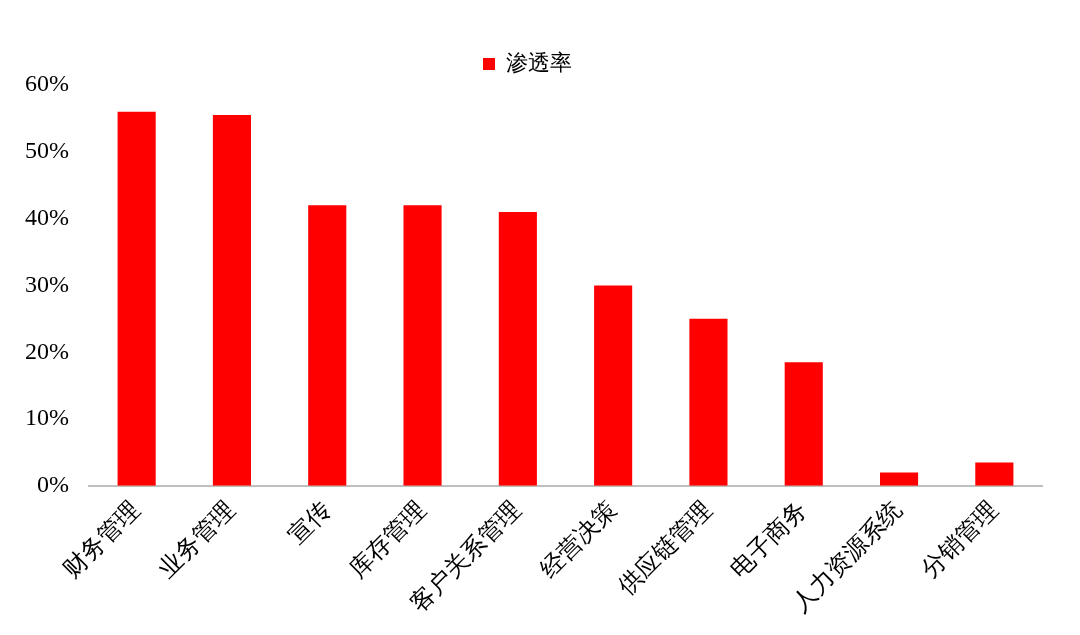  What do you see at coordinates (46, 150) in the screenshot?
I see `y-tick-label: 50%` at bounding box center [46, 150].